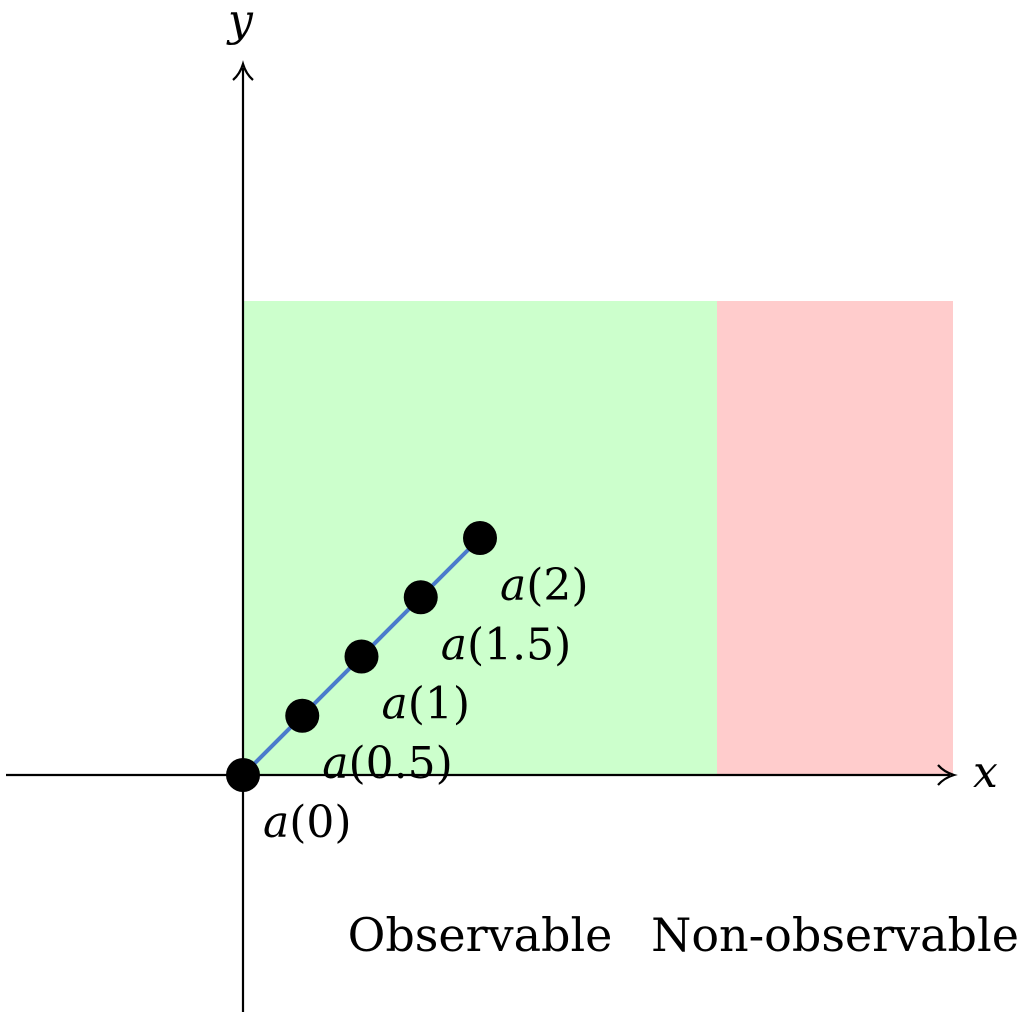  What do you see at coordinates (544, 585) in the screenshot?
I see `curve-point-label: a(2)` at bounding box center [544, 585].